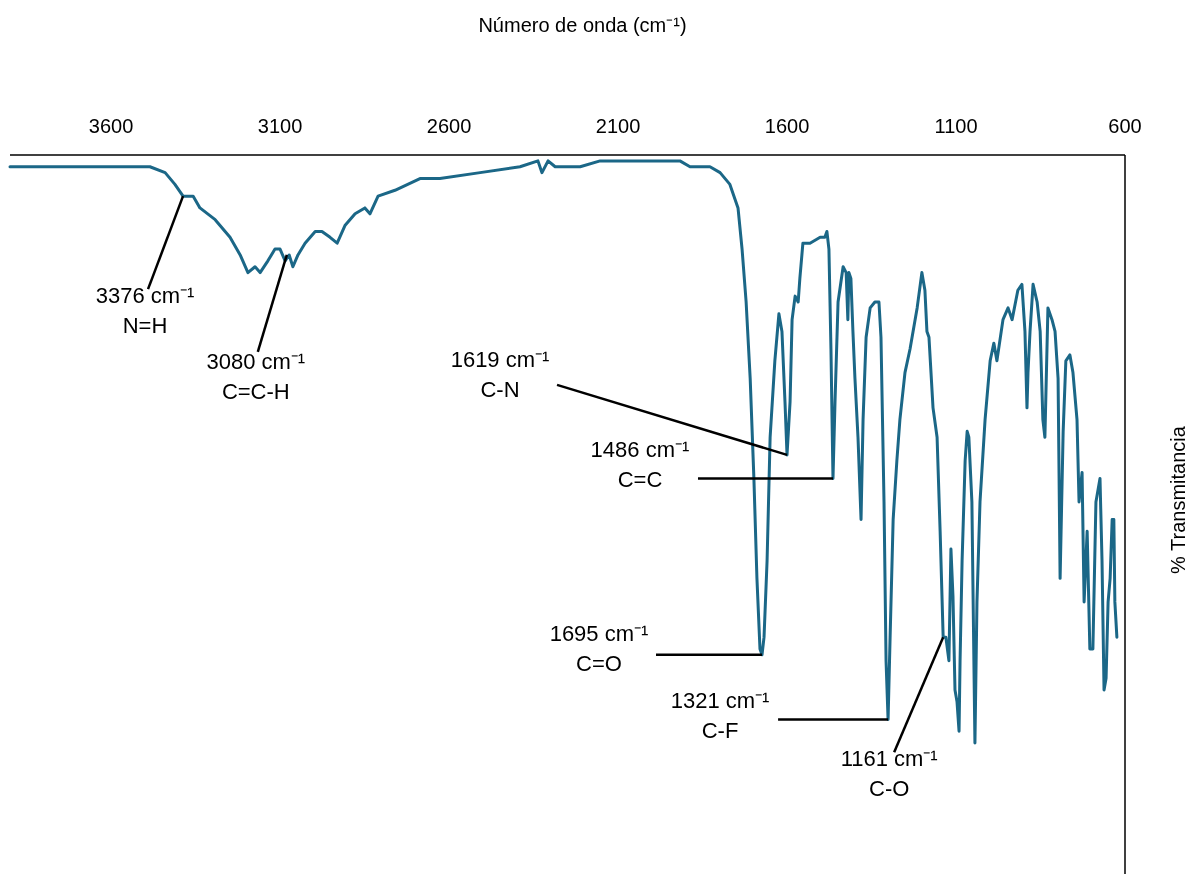 This screenshot has width=1197, height=874. I want to click on annotation: 1161 cm⁻¹ C-O, so click(889, 774).